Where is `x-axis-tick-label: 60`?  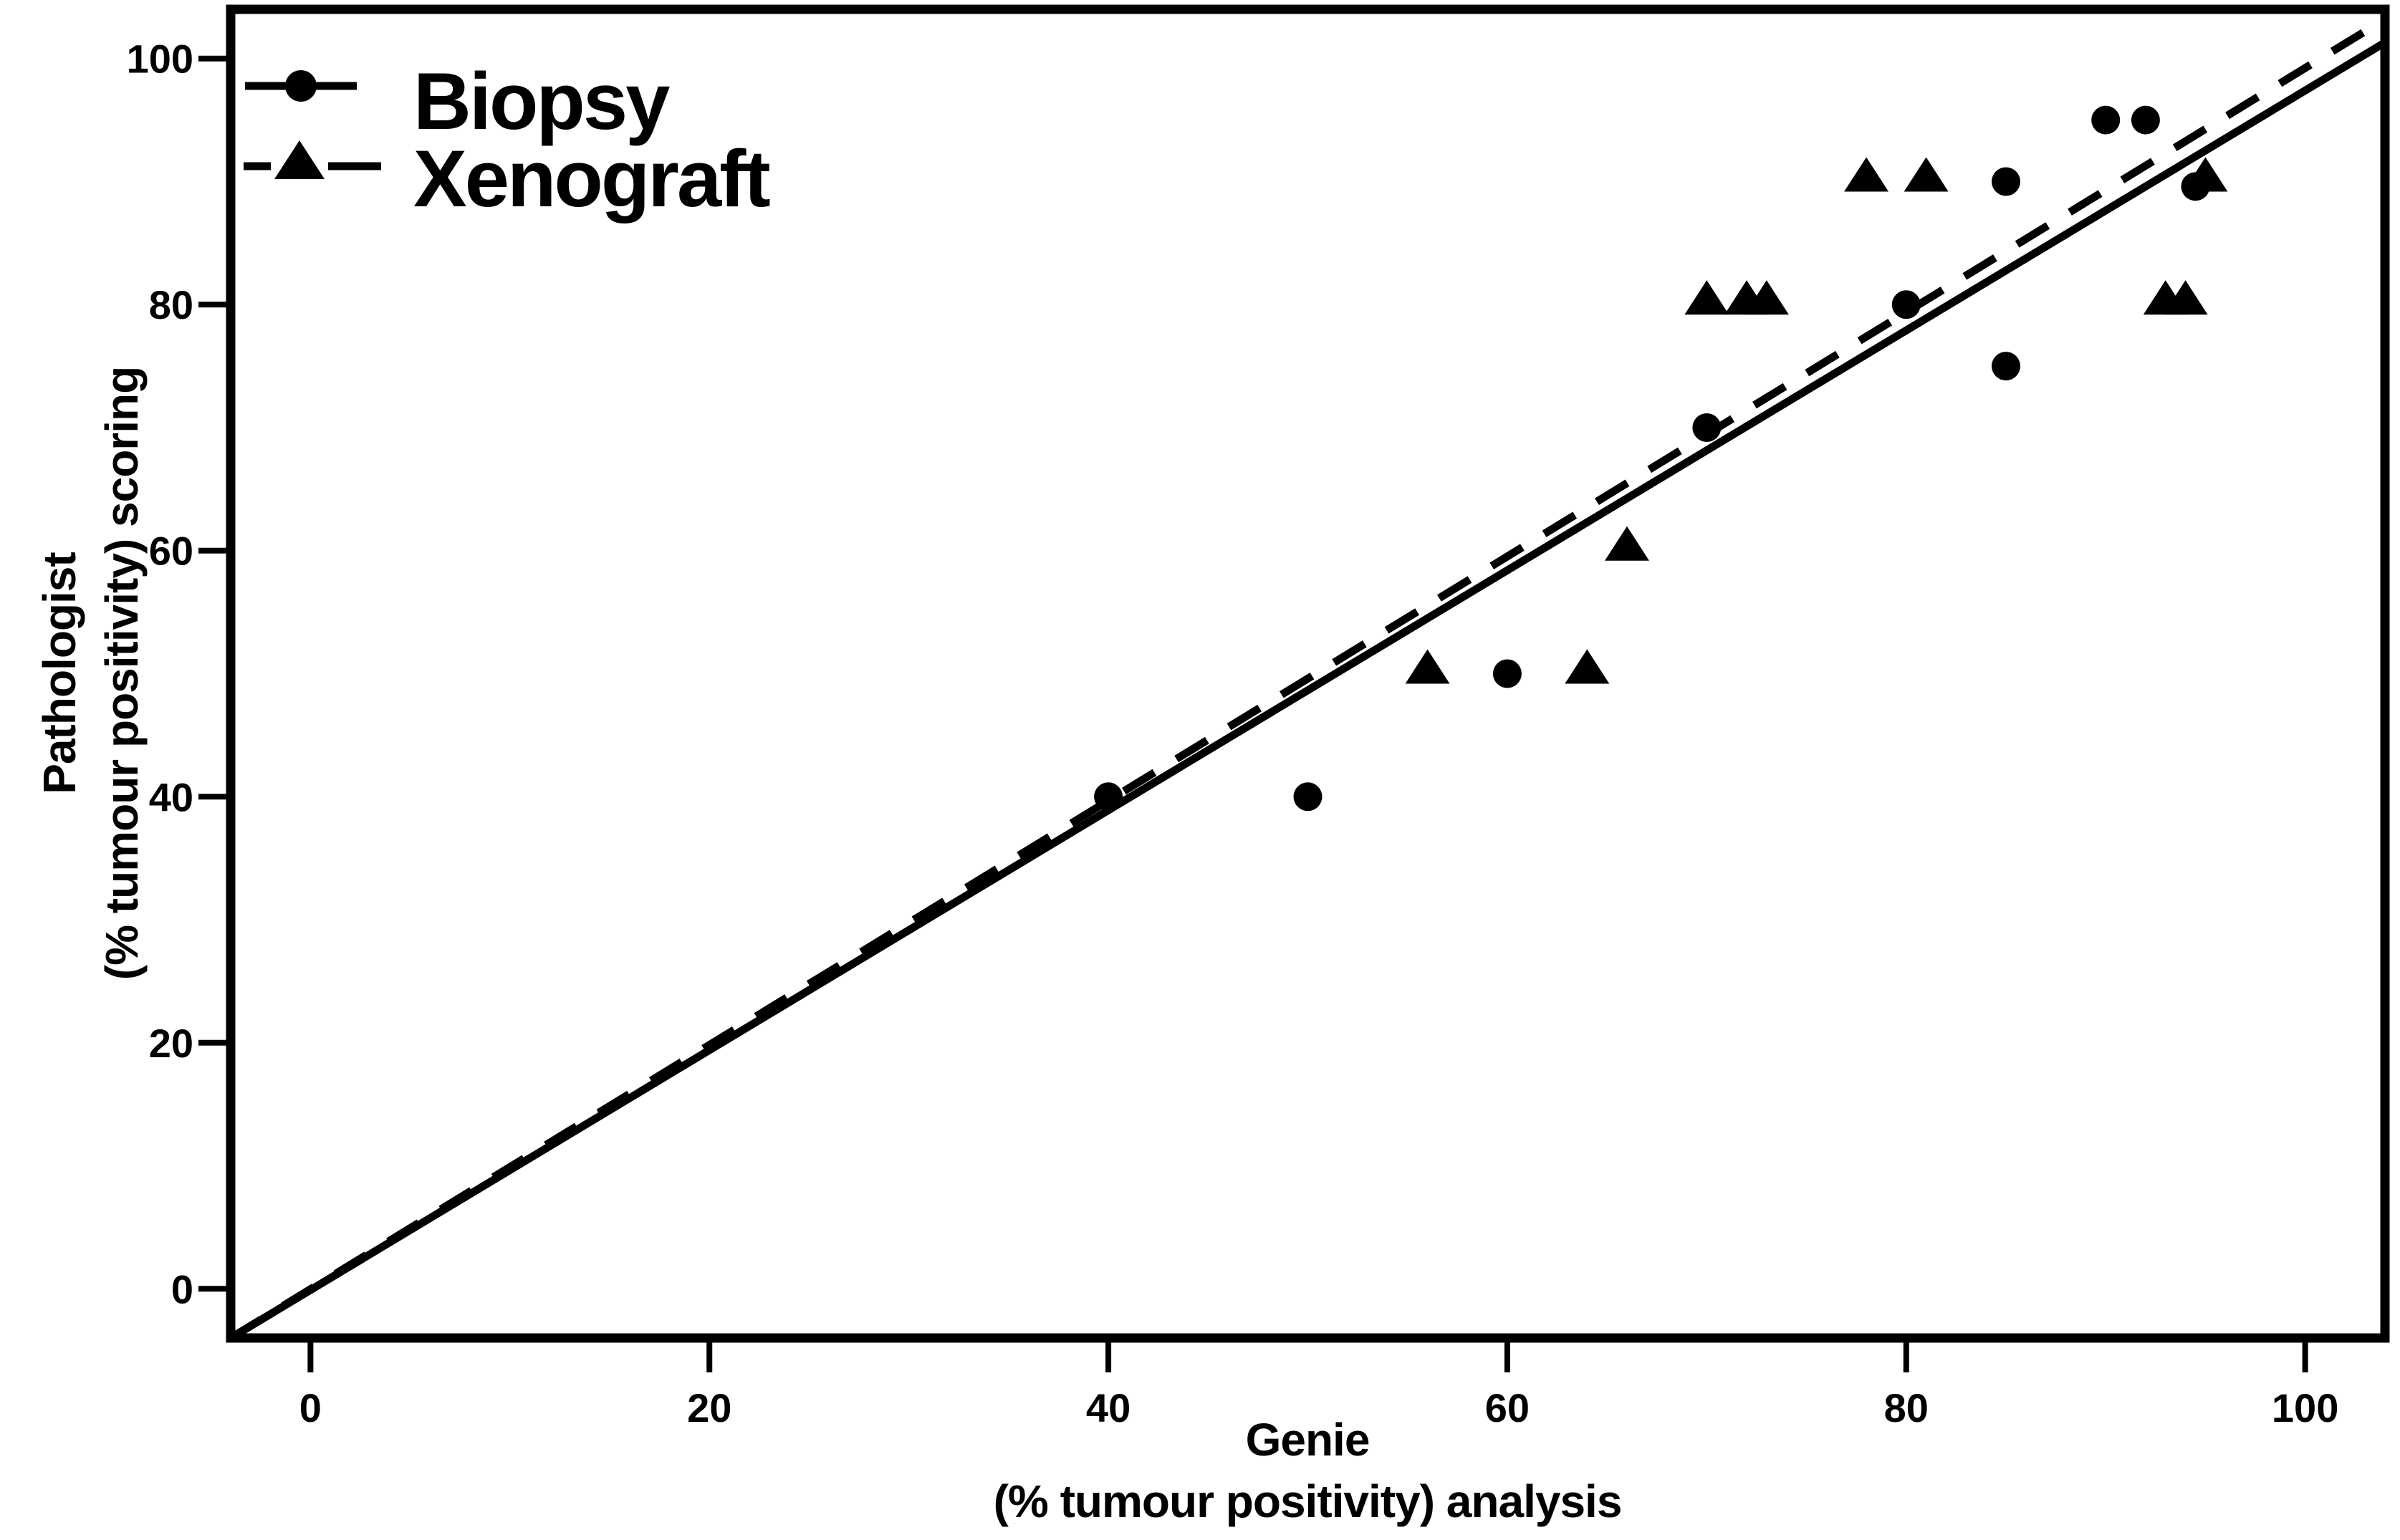
x-axis-tick-label: 60 is located at coordinates (1507, 1407).